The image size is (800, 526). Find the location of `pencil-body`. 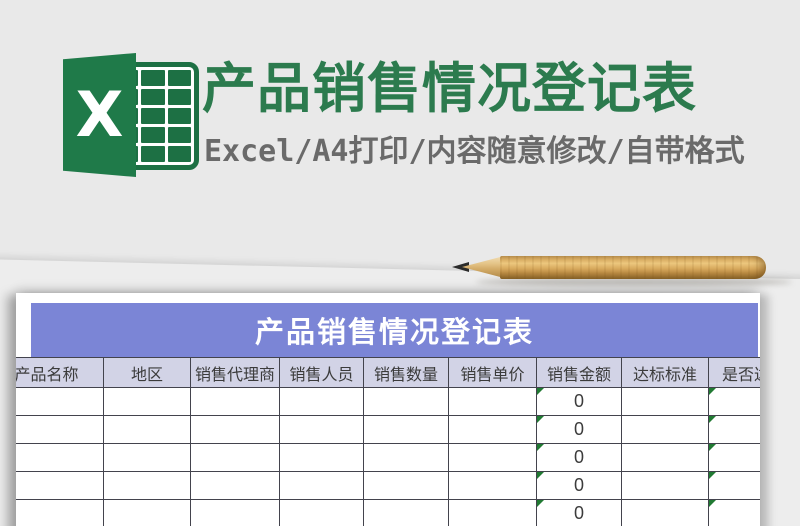

pencil-body is located at coordinates (633, 267).